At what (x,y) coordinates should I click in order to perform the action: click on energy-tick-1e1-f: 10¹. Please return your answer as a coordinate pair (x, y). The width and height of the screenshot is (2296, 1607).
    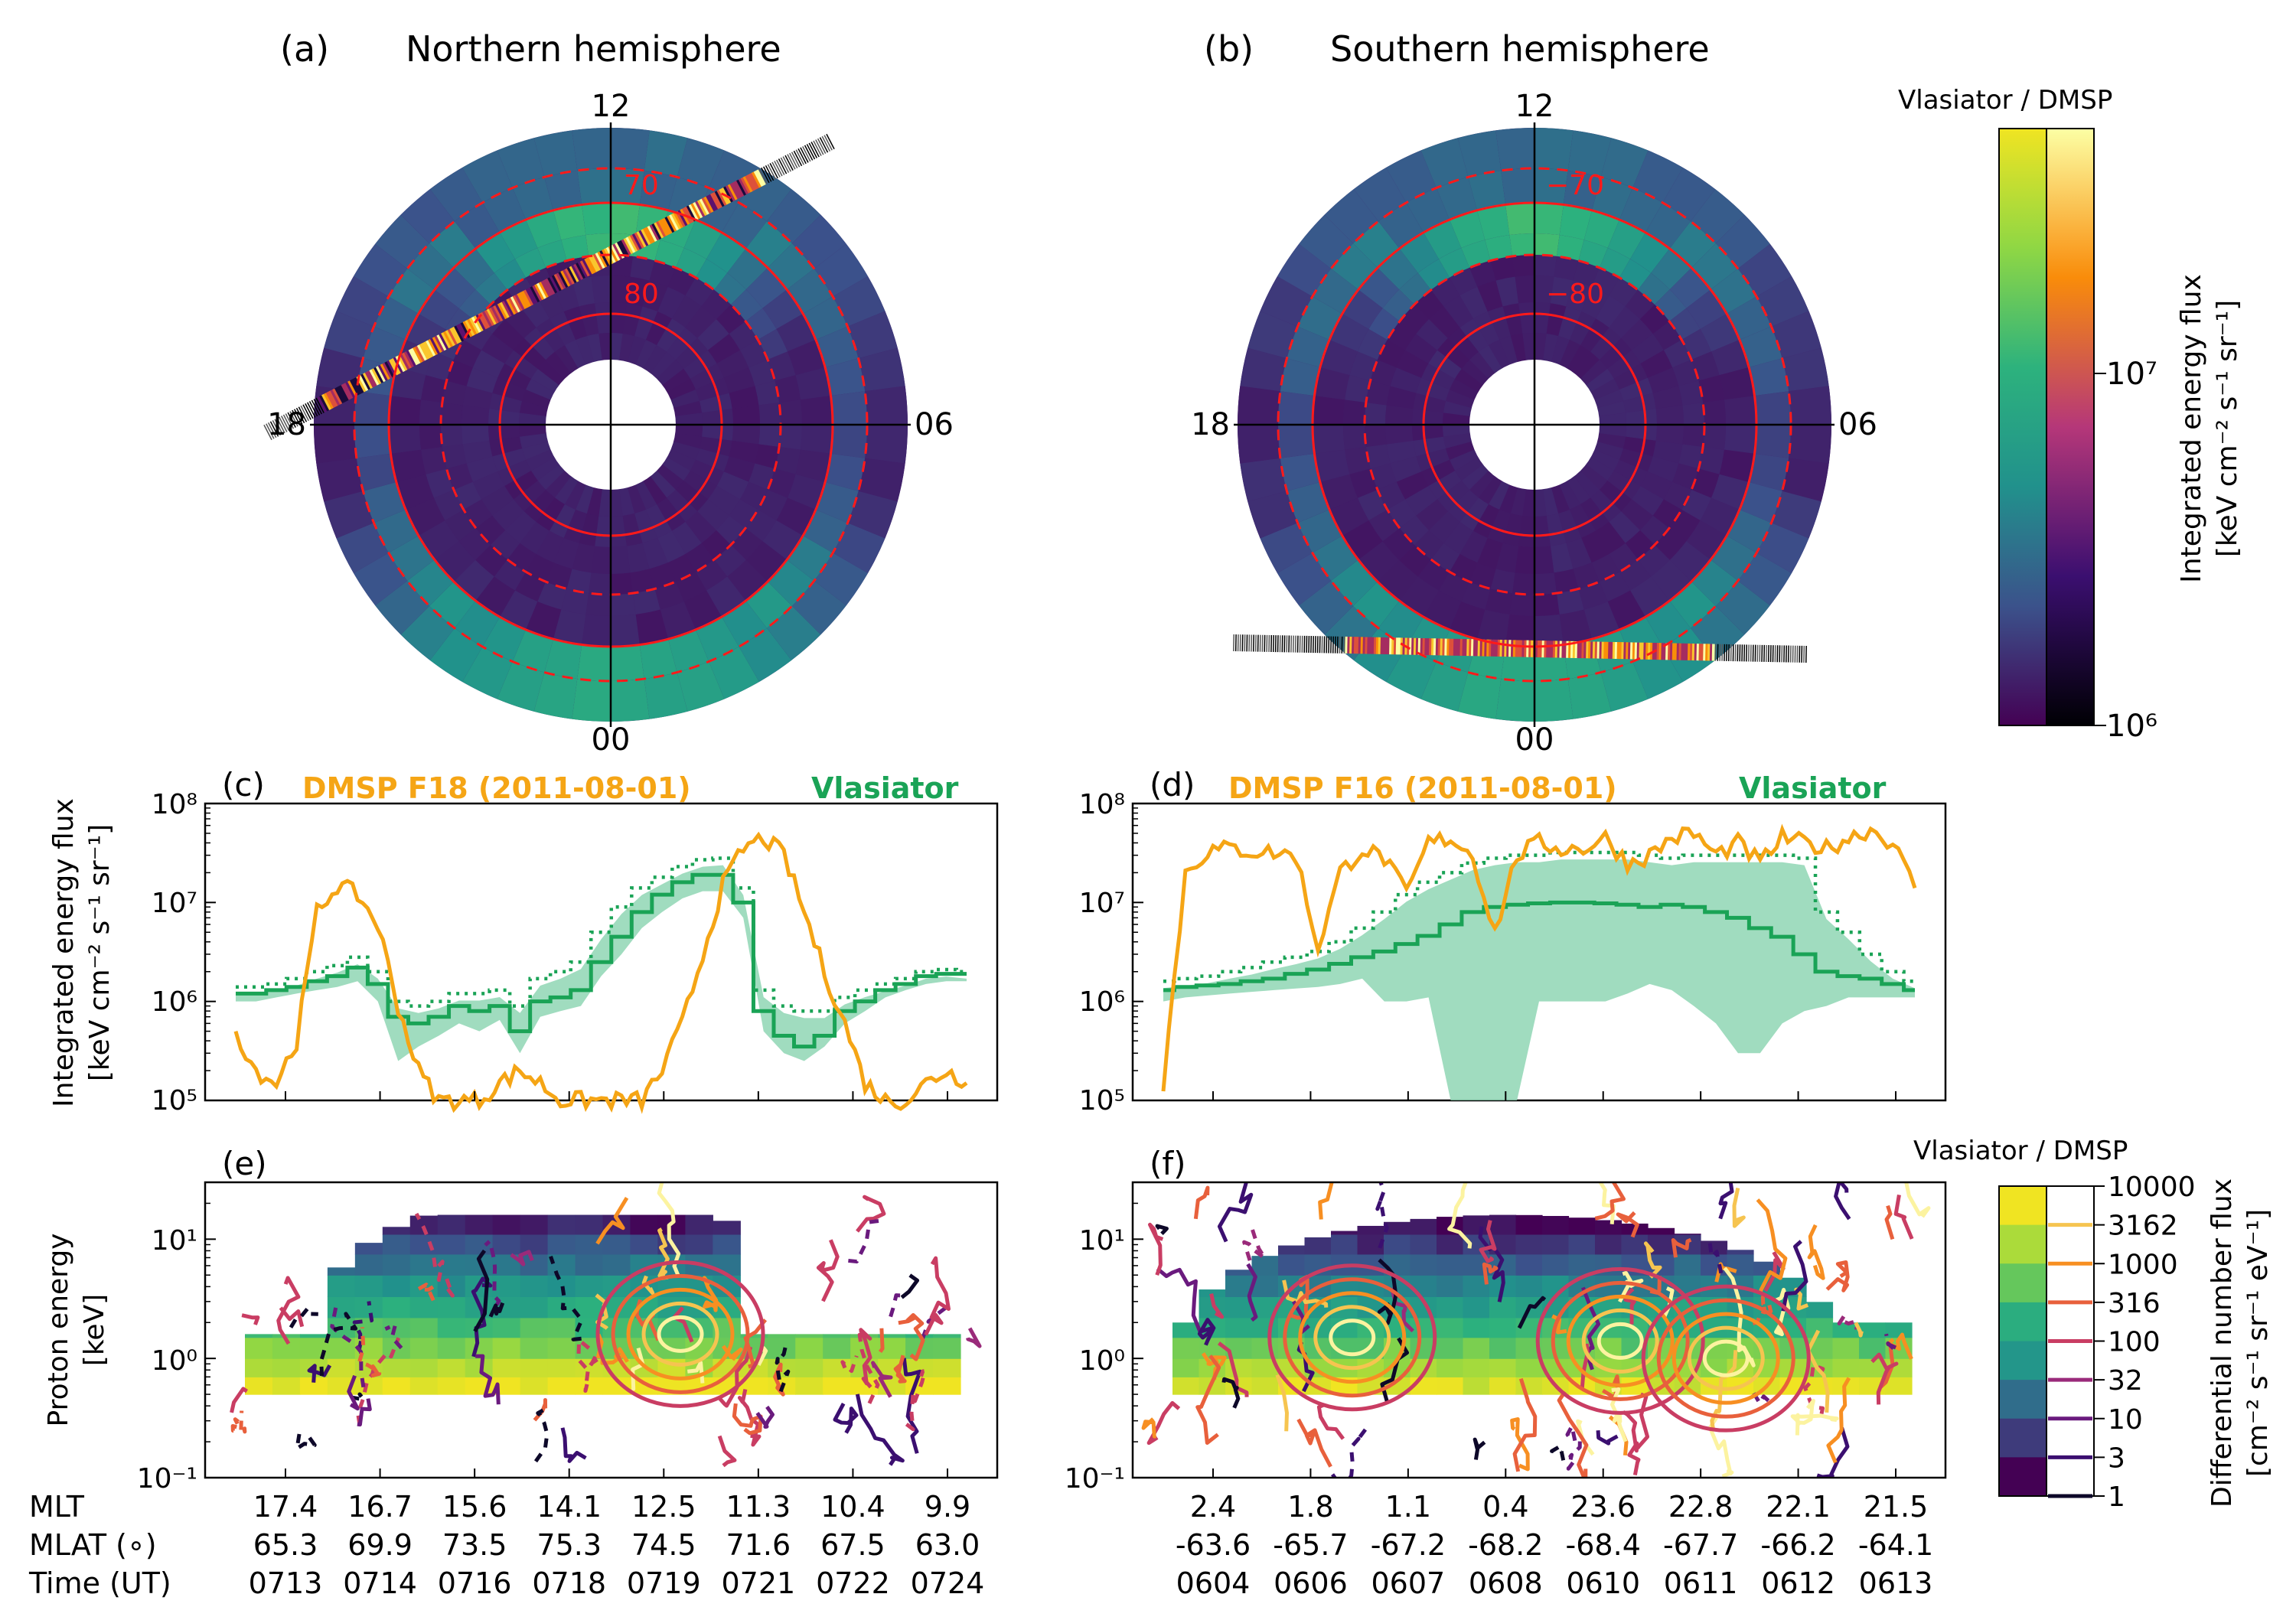
    Looking at the image, I should click on (1102, 1241).